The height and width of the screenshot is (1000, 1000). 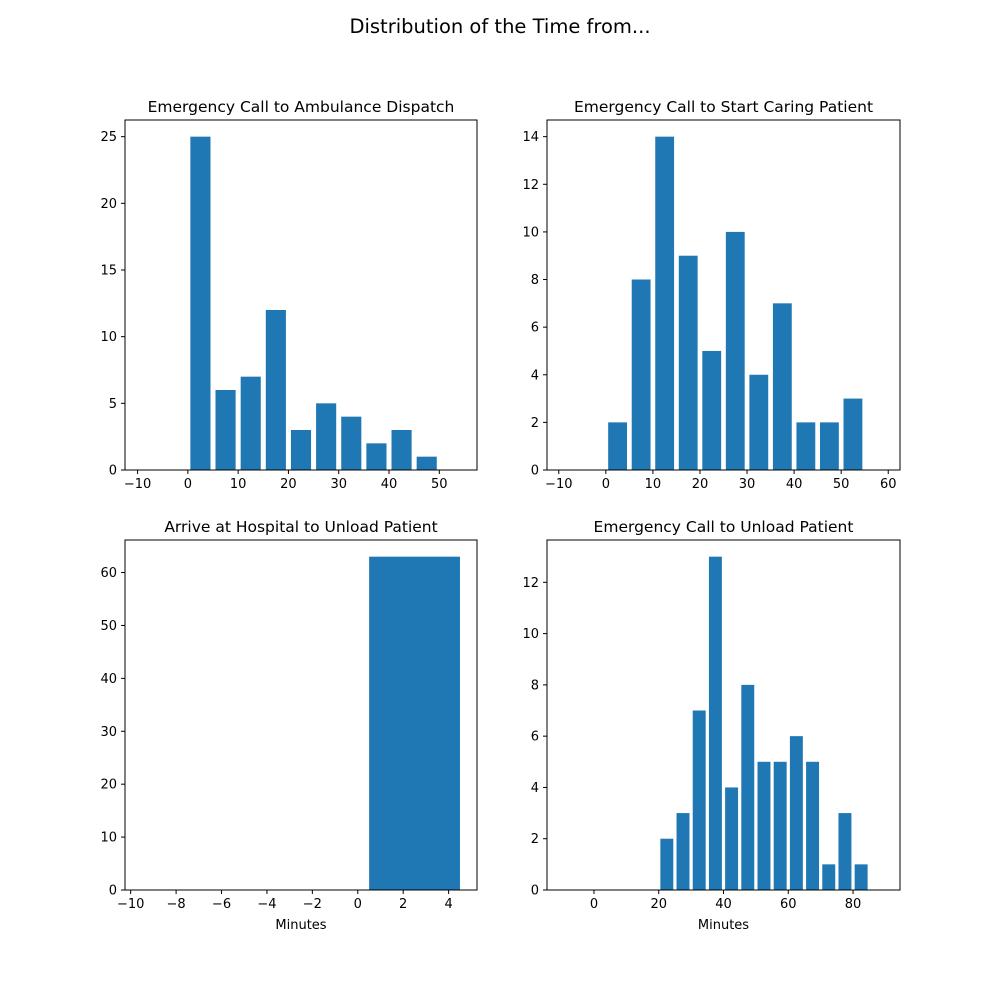 I want to click on x-tick-label: 2, so click(x=403, y=904).